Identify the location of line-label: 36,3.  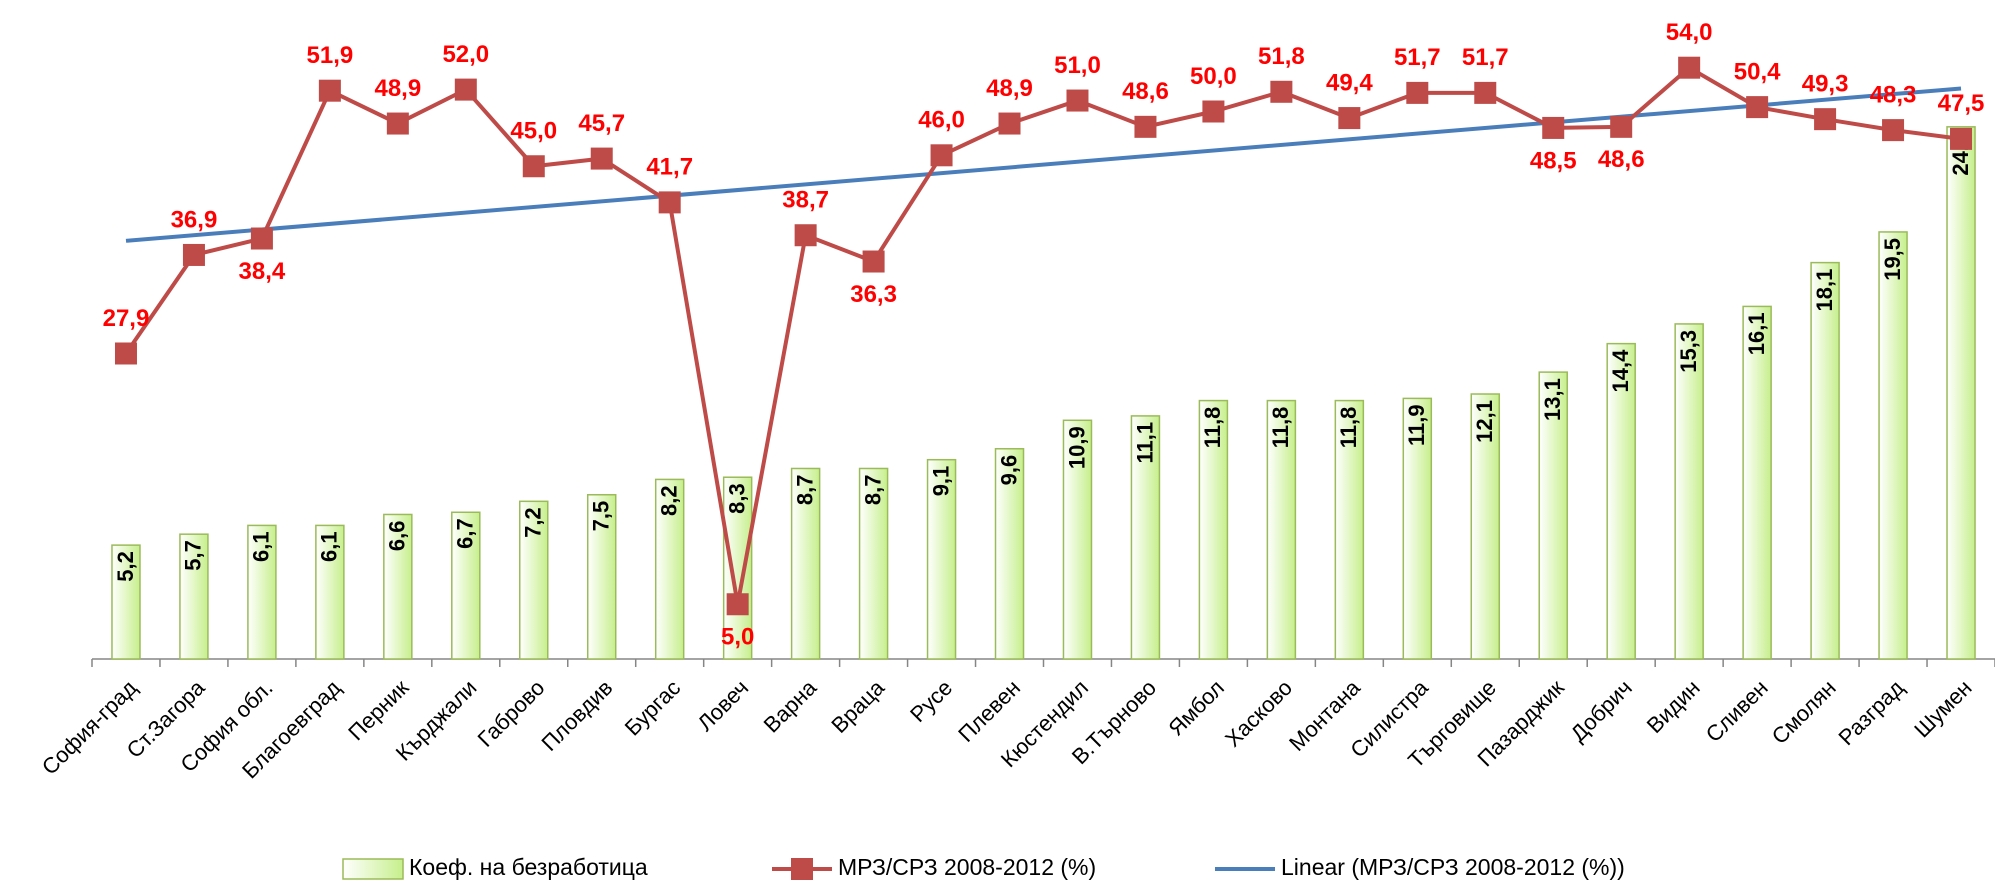
(873, 294).